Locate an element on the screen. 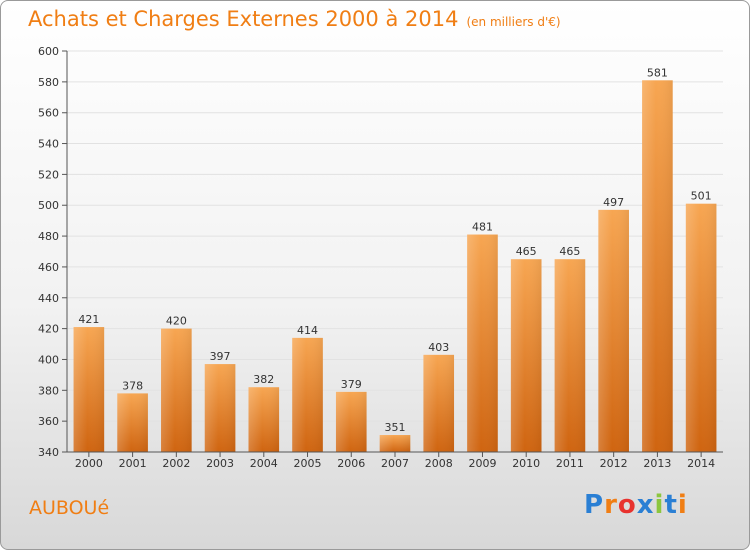  y-tick-label: 340 is located at coordinates (48, 452).